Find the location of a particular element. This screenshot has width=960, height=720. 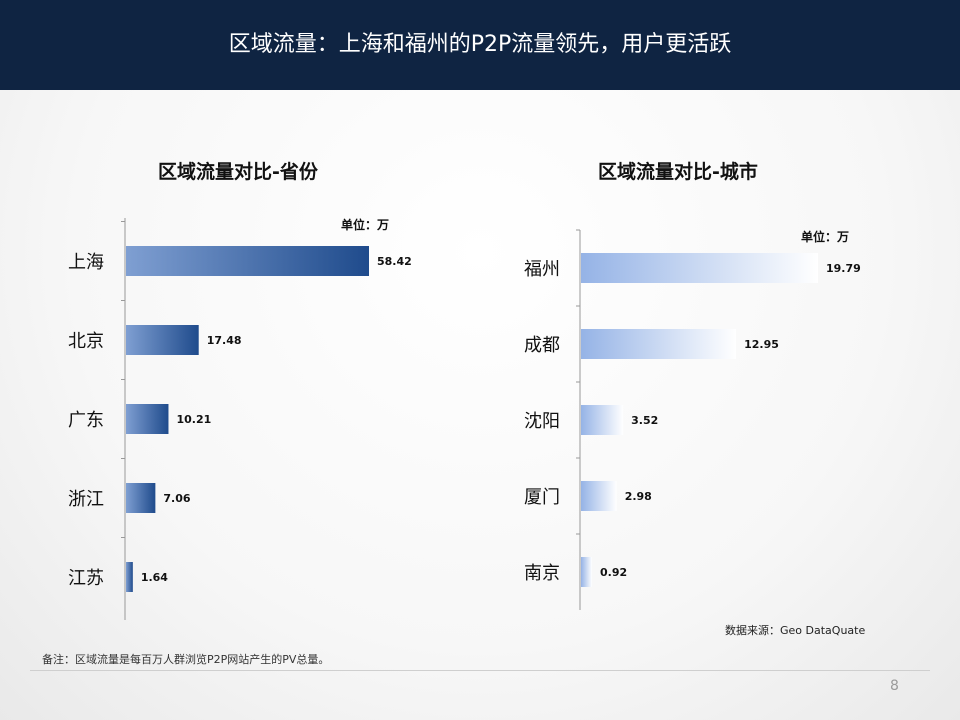

city-value-label: 2.98 is located at coordinates (638, 496).